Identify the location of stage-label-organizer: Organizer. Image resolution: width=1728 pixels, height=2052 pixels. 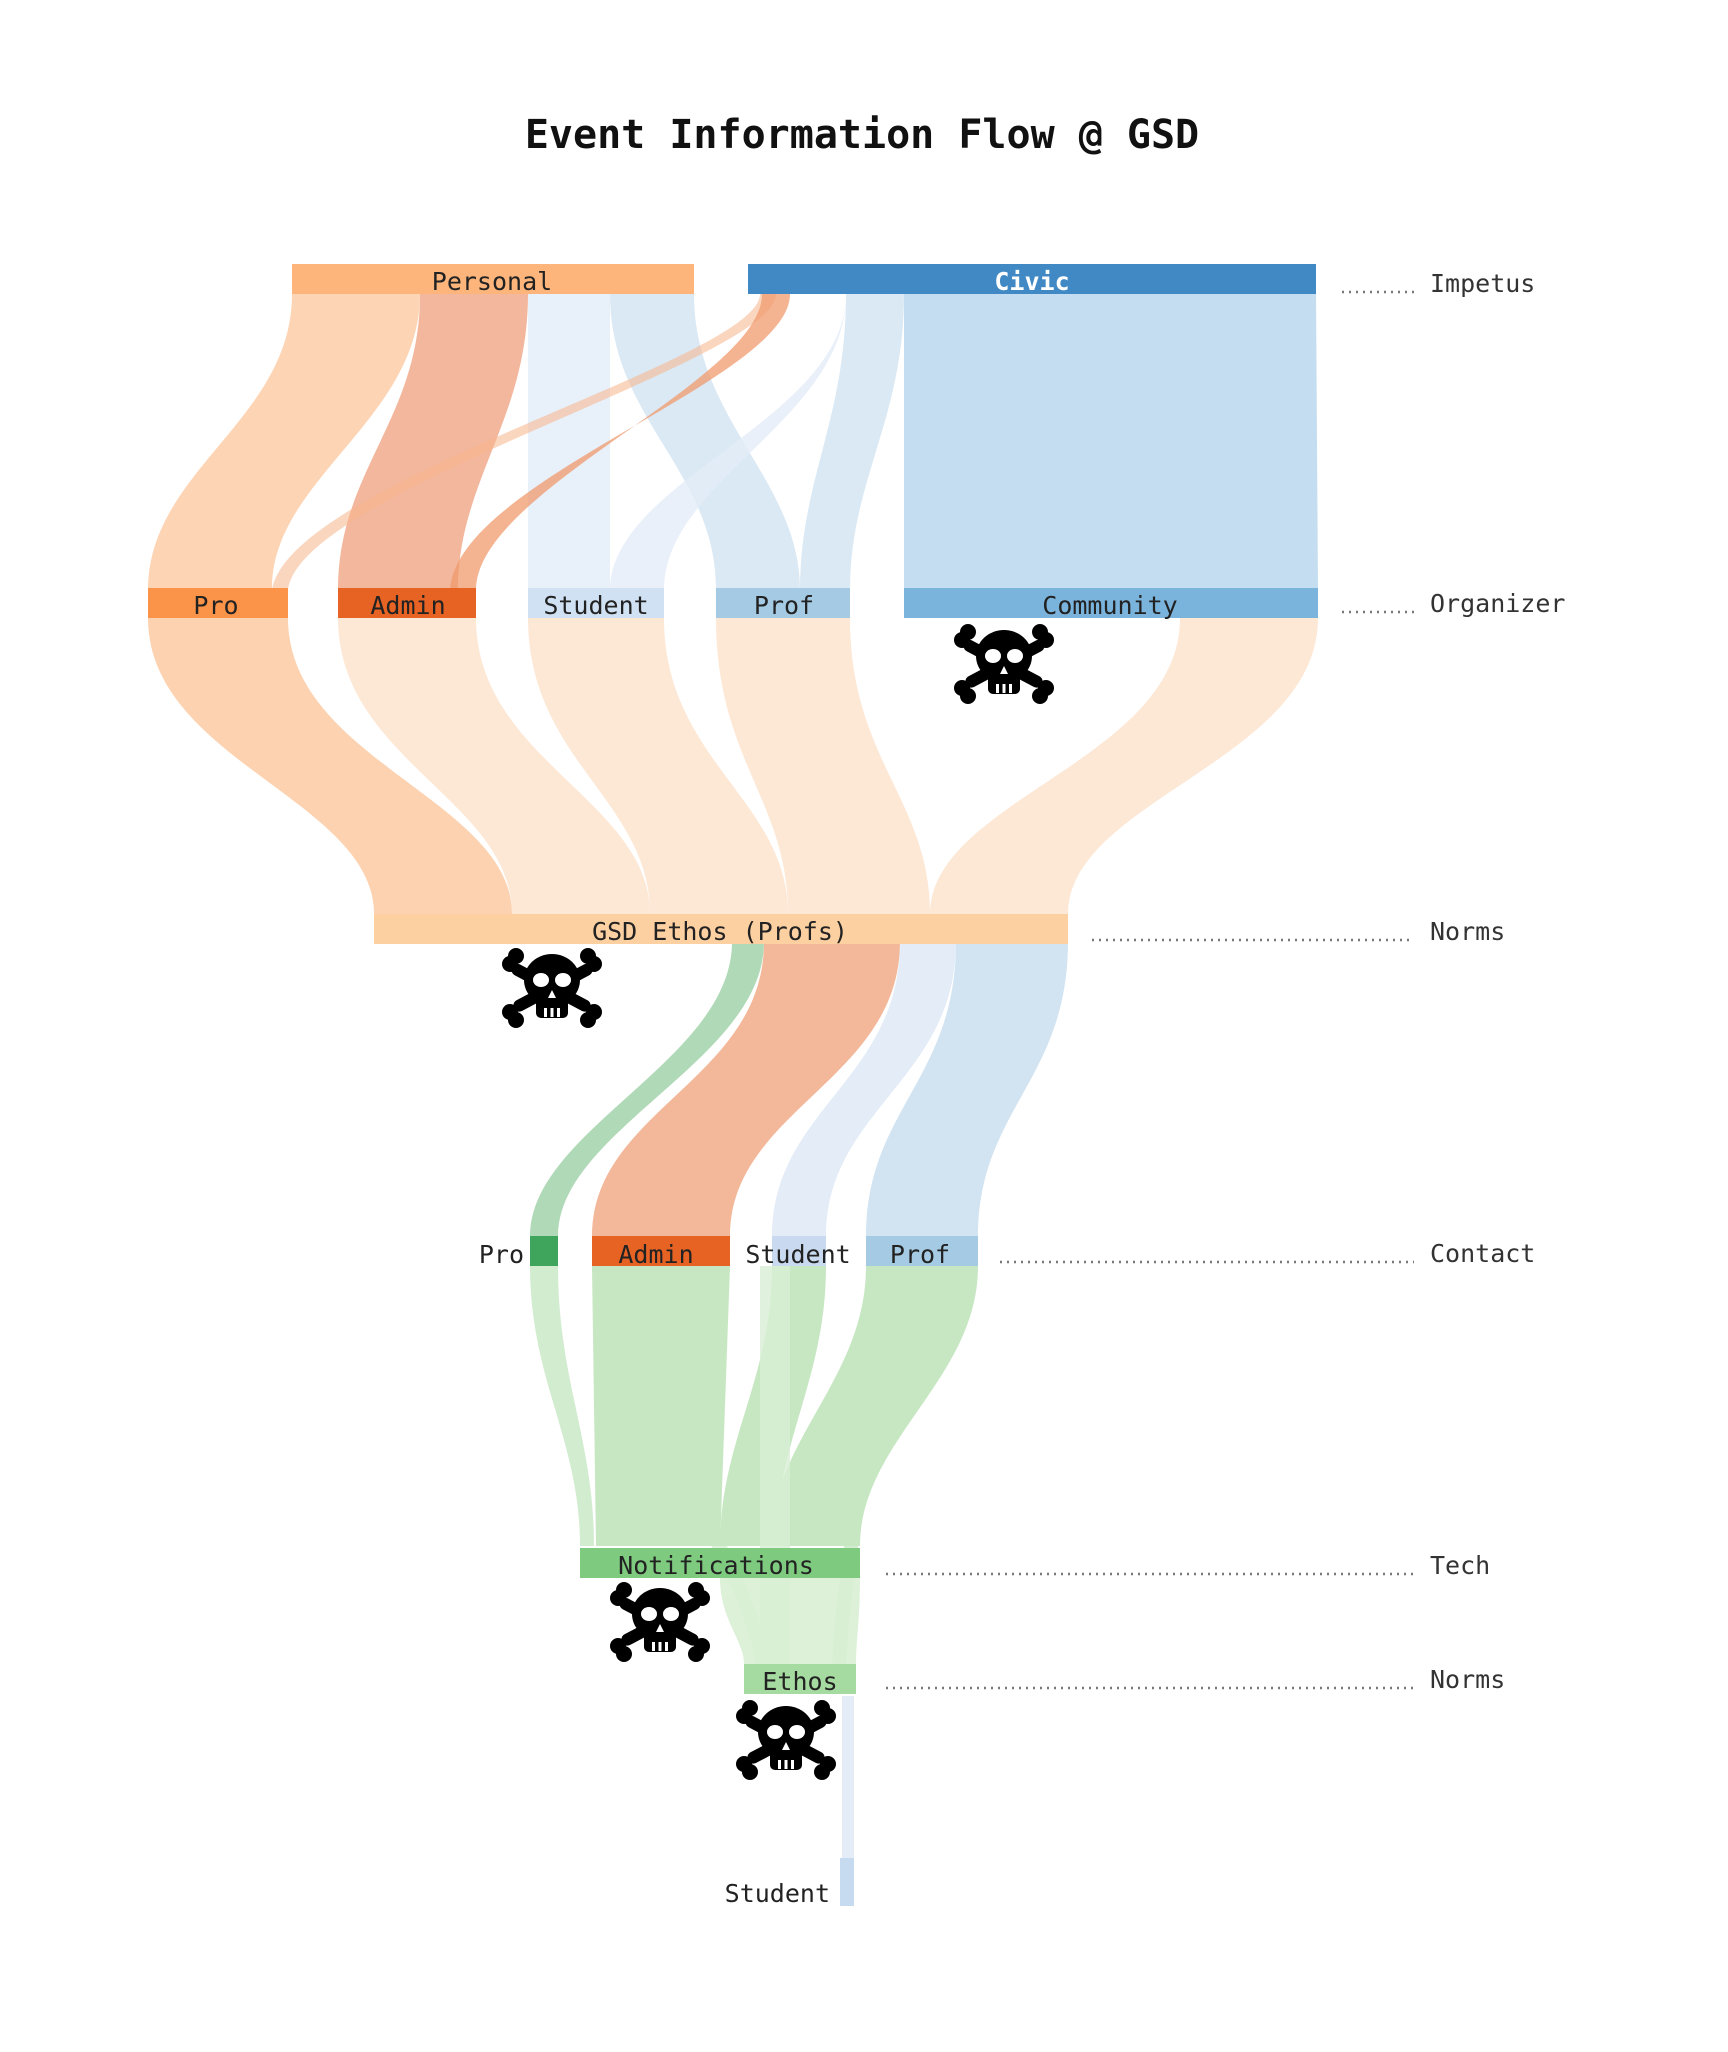
(1497, 603).